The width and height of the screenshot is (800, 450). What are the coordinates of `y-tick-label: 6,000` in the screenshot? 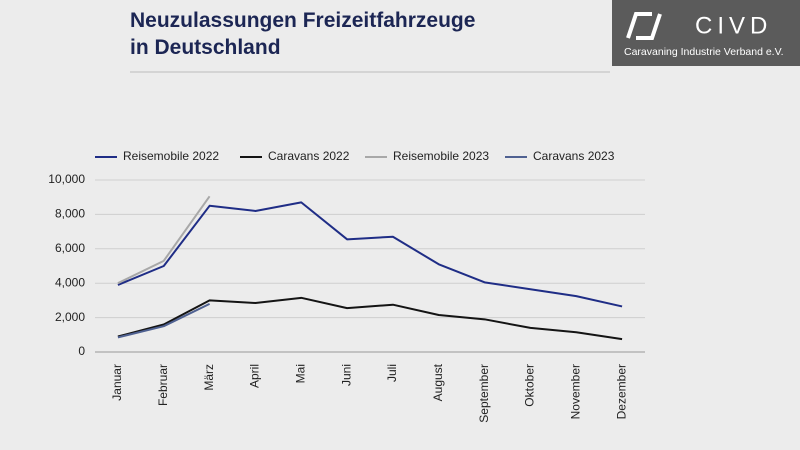 It's located at (70, 248).